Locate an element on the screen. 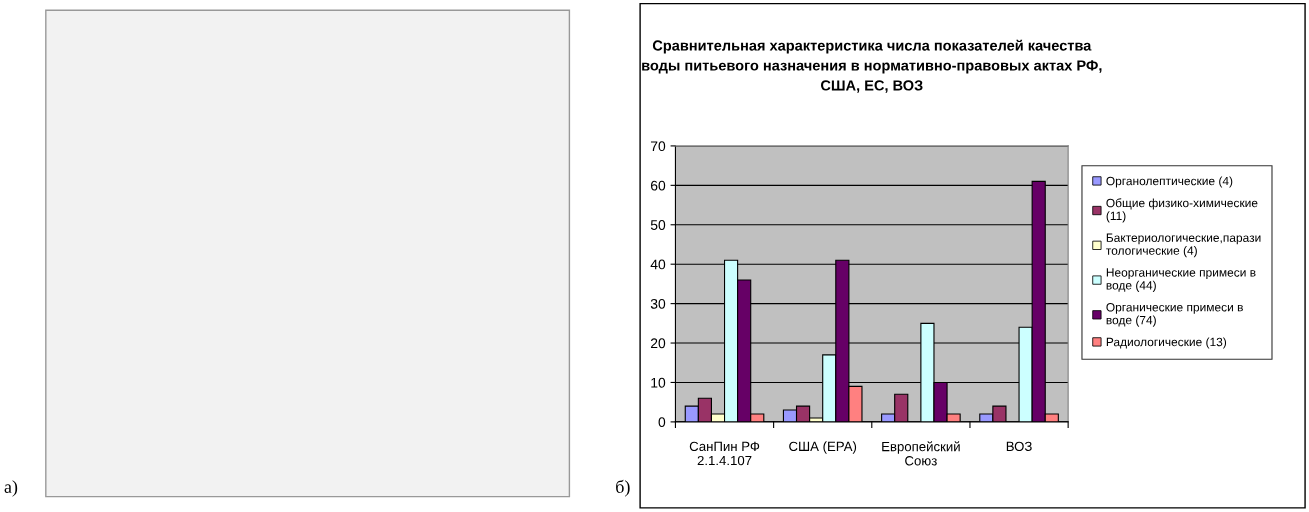 This screenshot has width=1309, height=512. legend-label: Органолептические (4) is located at coordinates (1169, 182).